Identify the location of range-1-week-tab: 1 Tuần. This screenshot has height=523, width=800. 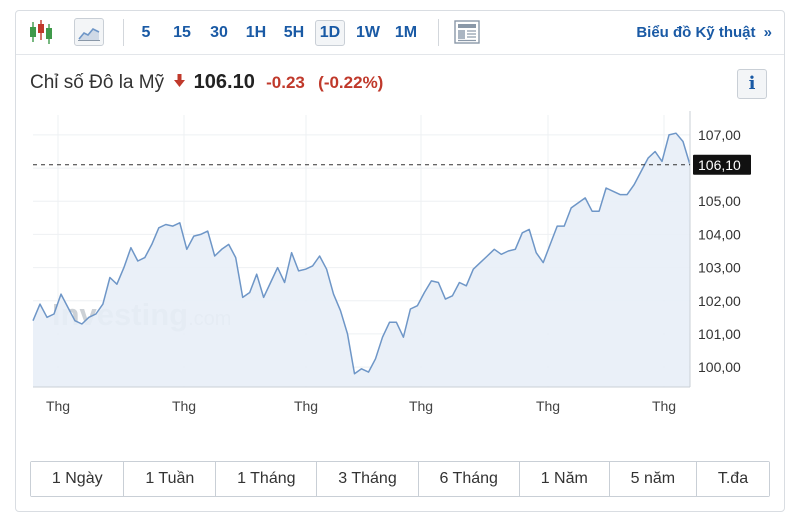
(170, 479).